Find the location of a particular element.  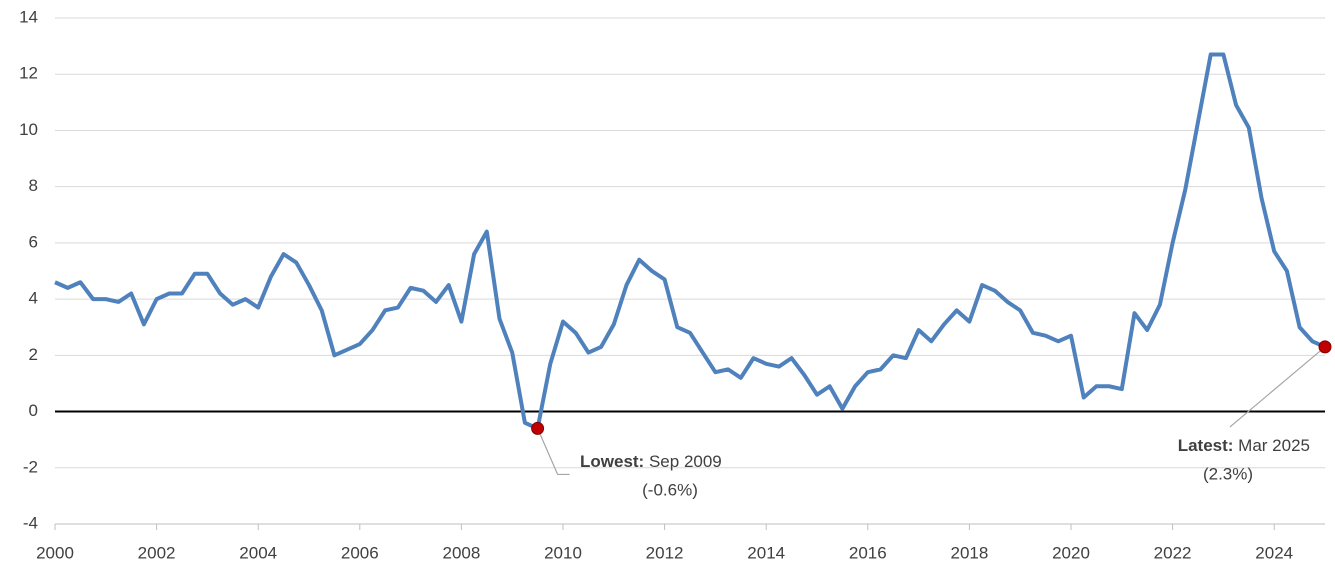

x-tick-label: 2022 is located at coordinates (1173, 552).